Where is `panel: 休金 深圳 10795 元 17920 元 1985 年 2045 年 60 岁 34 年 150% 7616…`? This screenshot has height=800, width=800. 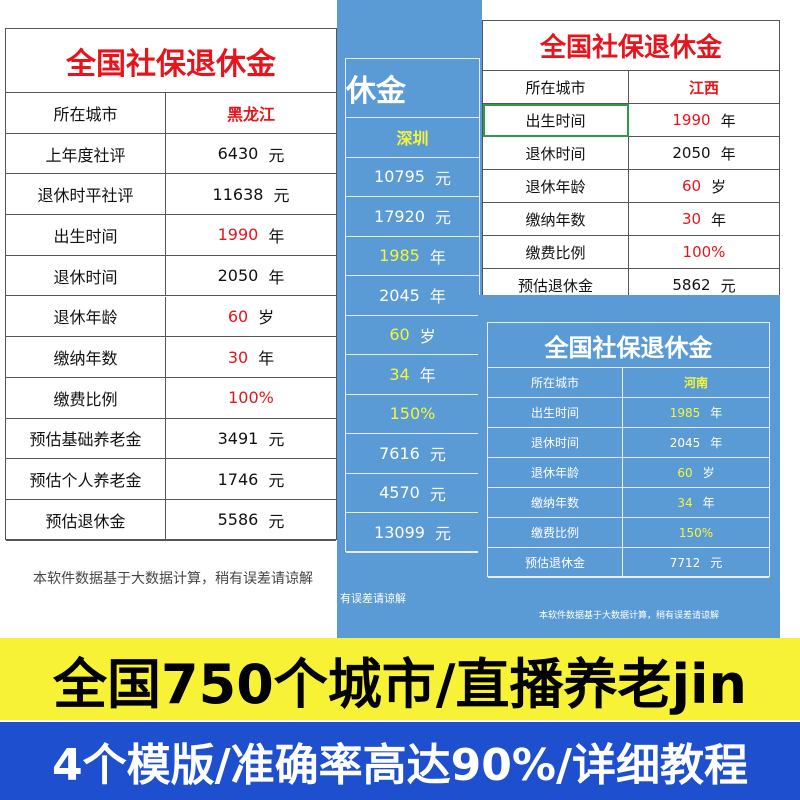 panel: 休金 深圳 10795 元 17920 元 1985 年 2045 年 60 岁 34 年 150% 7616… is located at coordinates (412, 305).